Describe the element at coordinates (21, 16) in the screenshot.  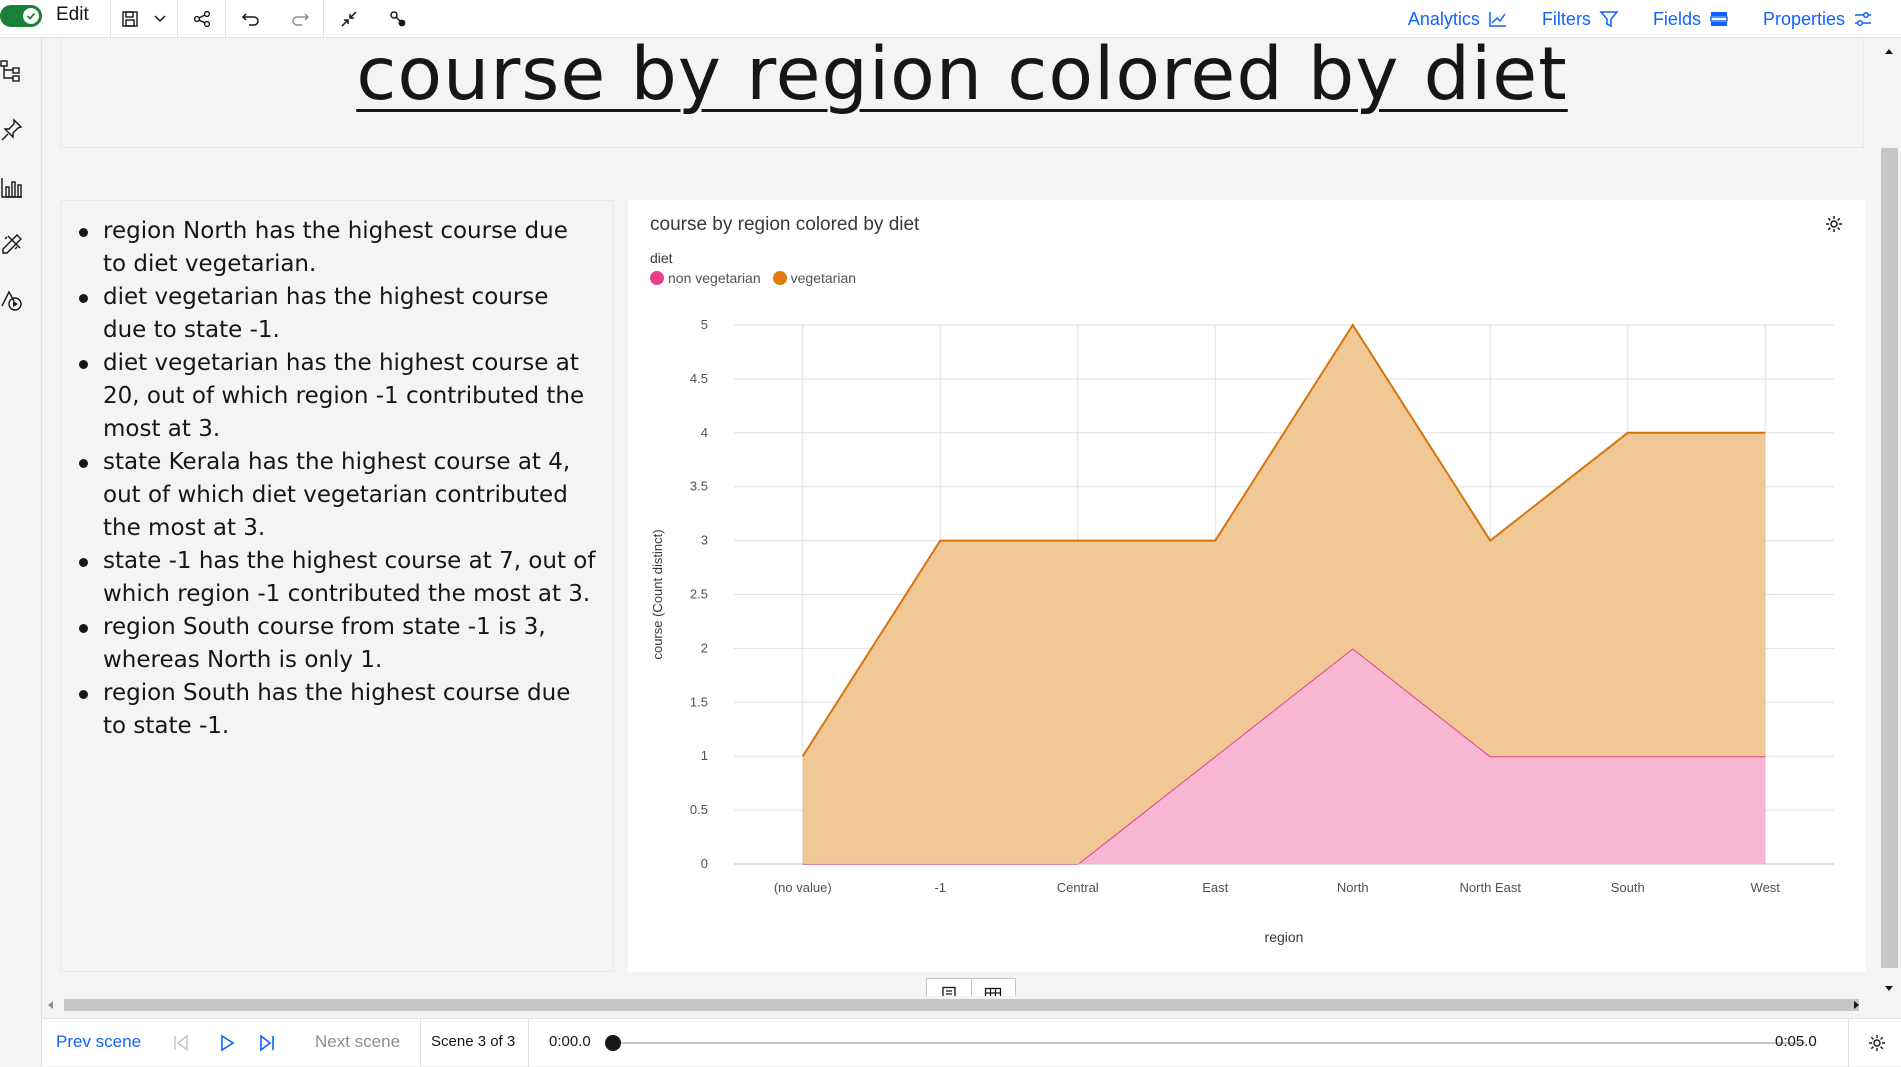
I see `edit-toggle` at that location.